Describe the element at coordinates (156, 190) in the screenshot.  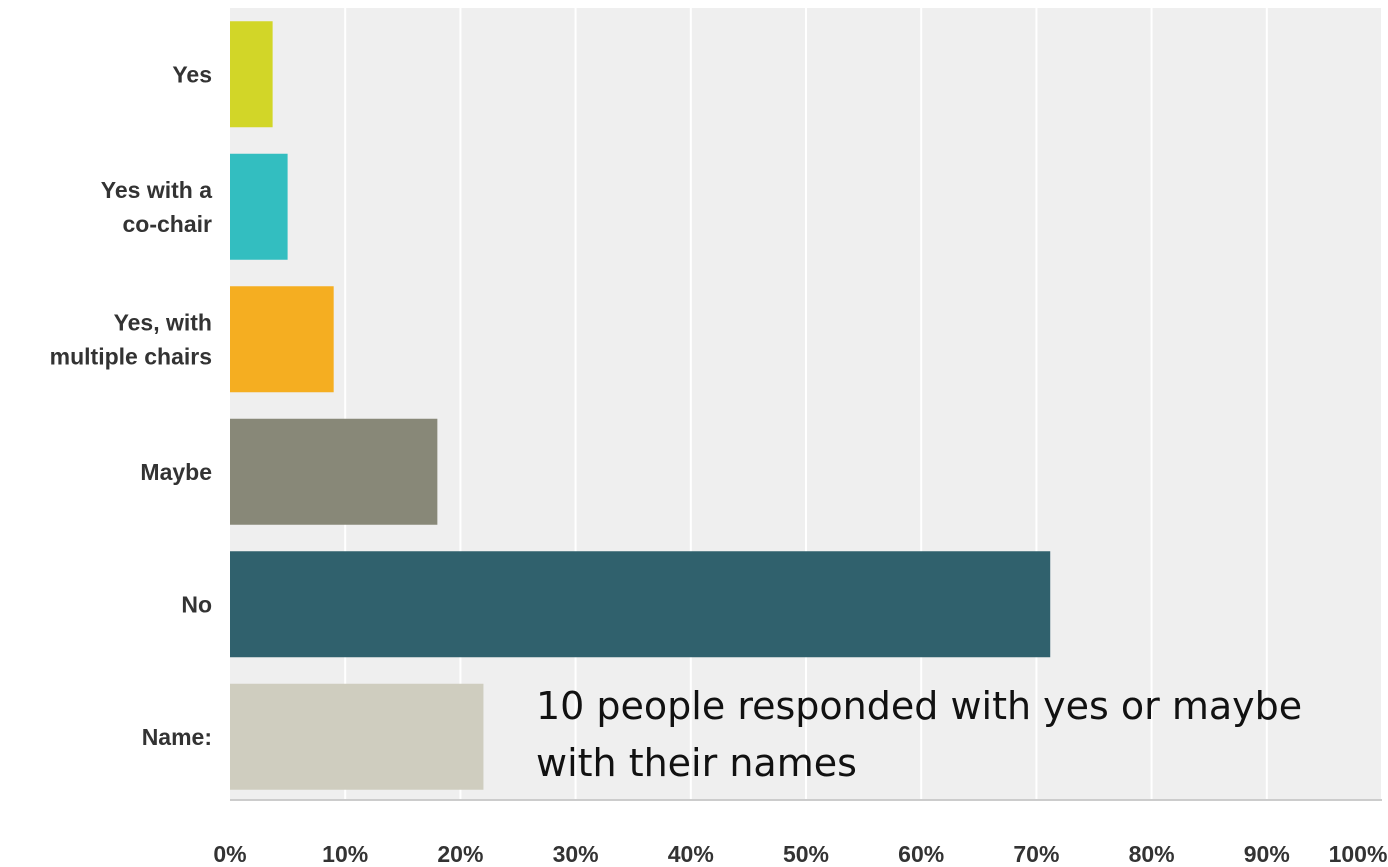
I see `category-label: Yes with a` at that location.